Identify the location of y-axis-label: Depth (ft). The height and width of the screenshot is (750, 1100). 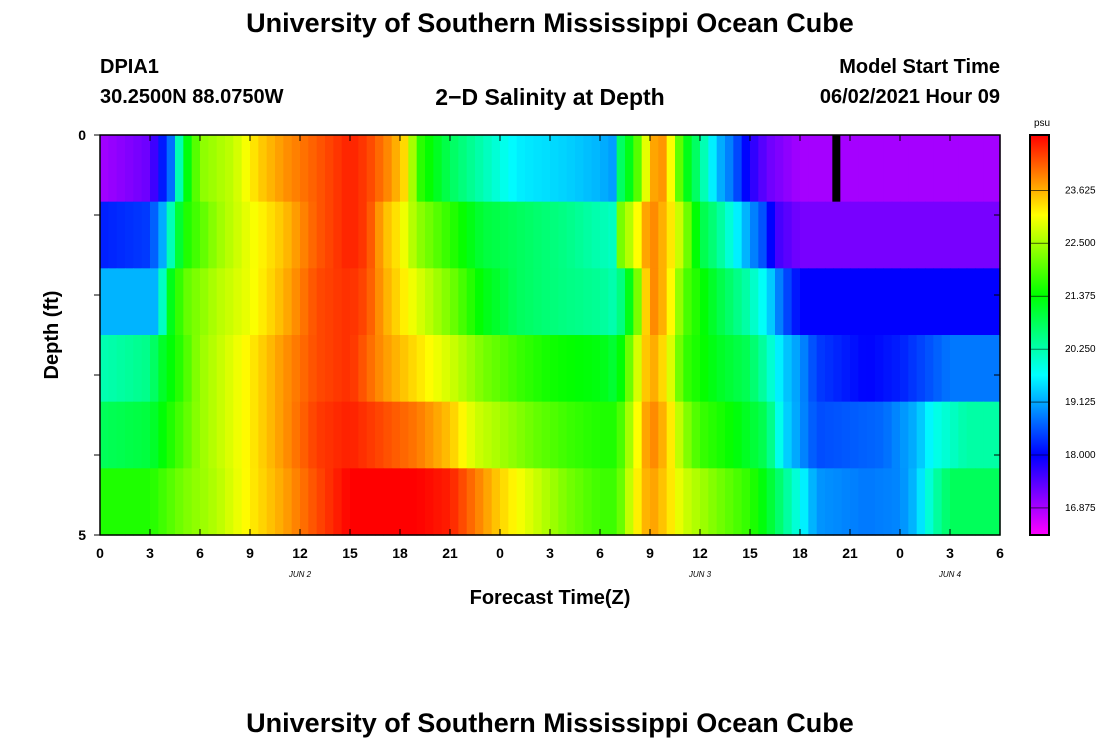
(52, 335).